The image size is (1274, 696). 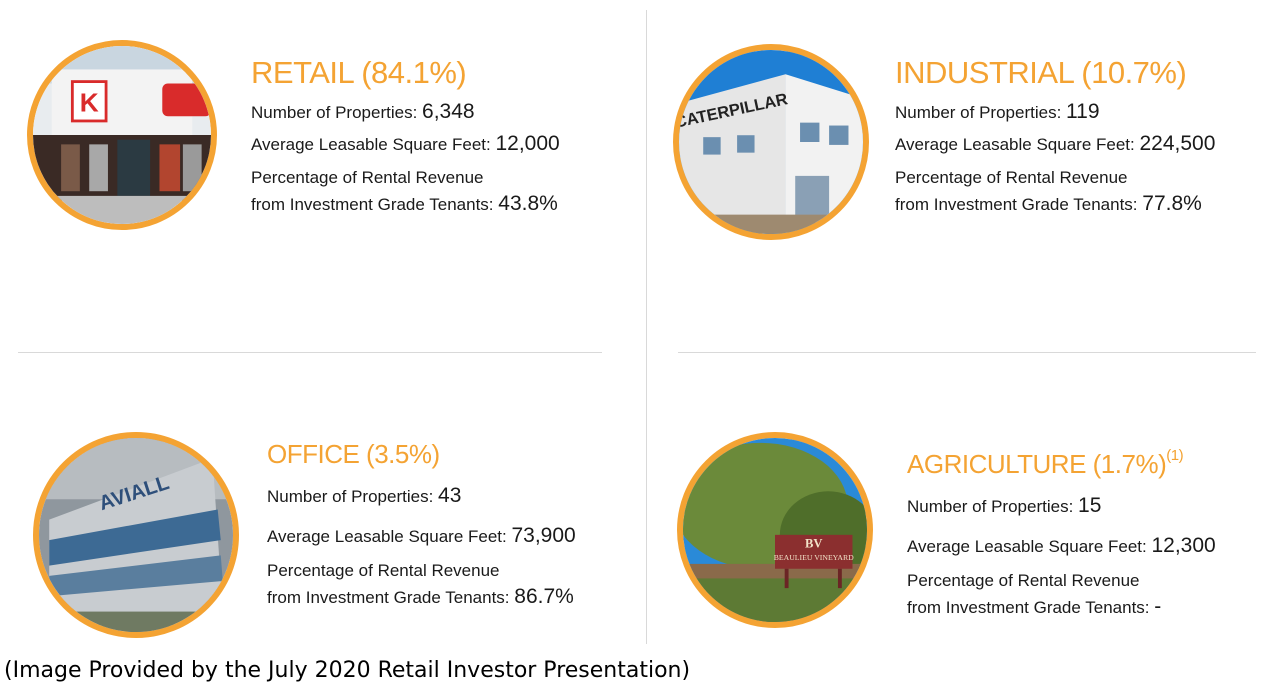 What do you see at coordinates (771, 142) in the screenshot?
I see `caterpillar-building-photo: CATERPILLAR` at bounding box center [771, 142].